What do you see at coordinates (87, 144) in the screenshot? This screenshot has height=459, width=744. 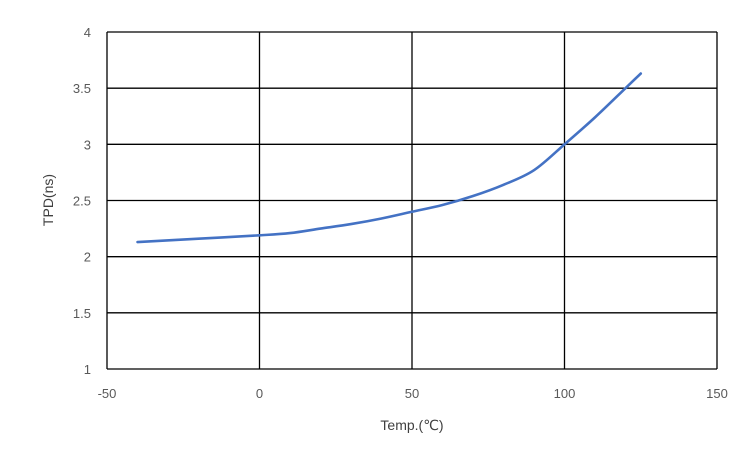 I see `y-tick-label: 3` at bounding box center [87, 144].